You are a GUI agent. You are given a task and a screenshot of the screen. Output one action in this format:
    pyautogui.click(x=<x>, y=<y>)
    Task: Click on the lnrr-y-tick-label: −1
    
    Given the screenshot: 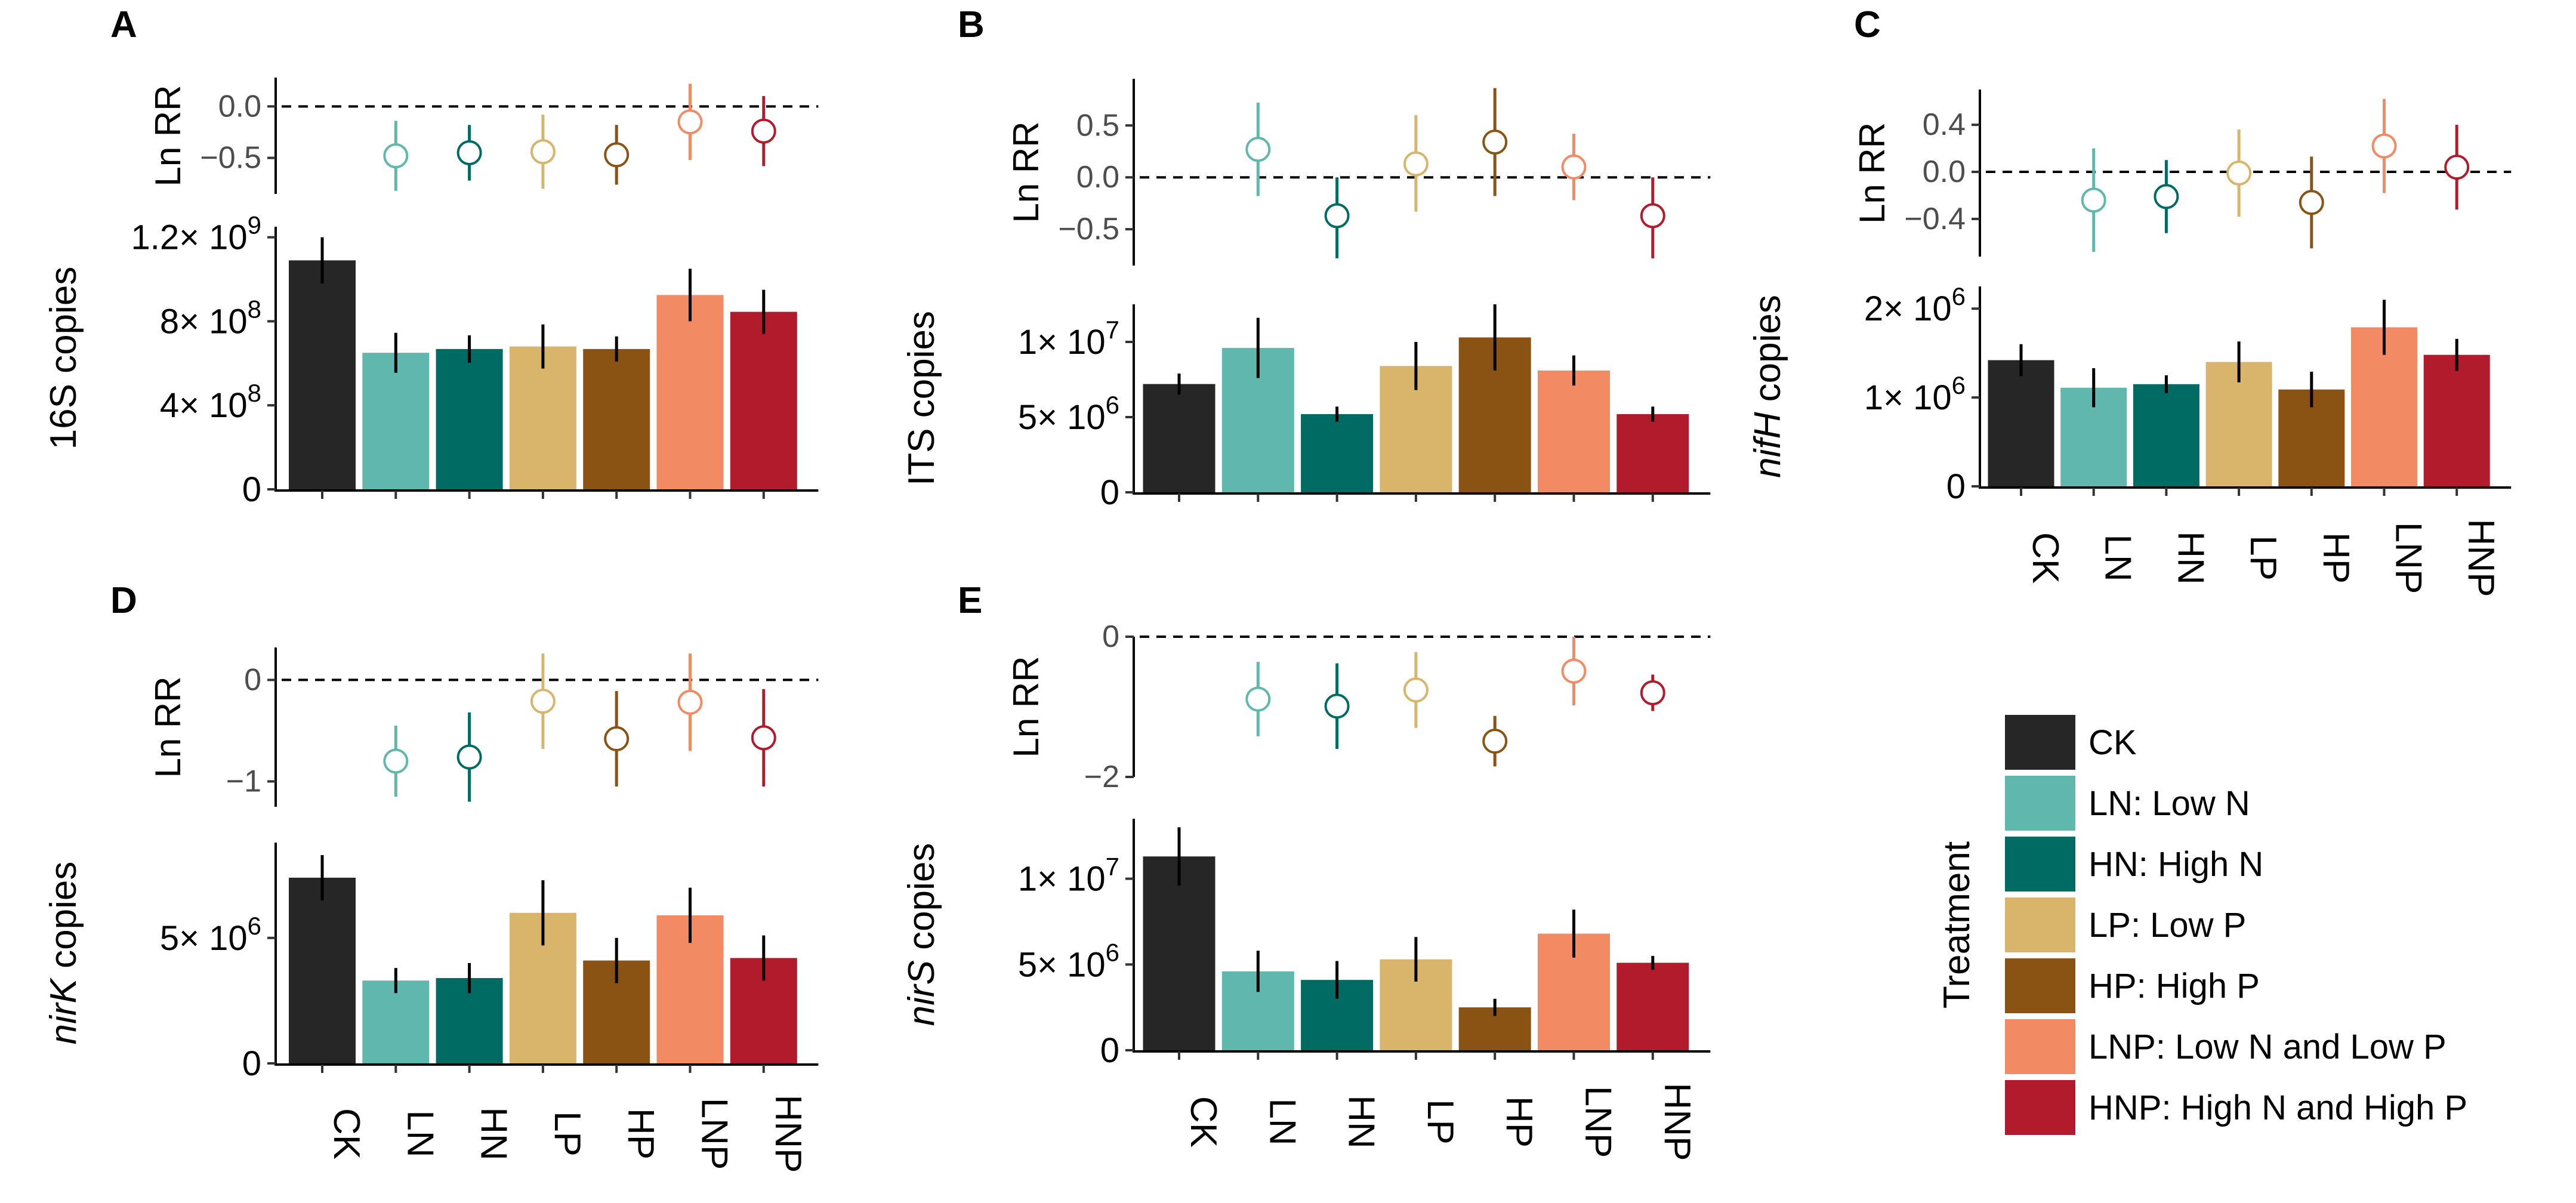 What is the action you would take?
    pyautogui.click(x=243, y=781)
    